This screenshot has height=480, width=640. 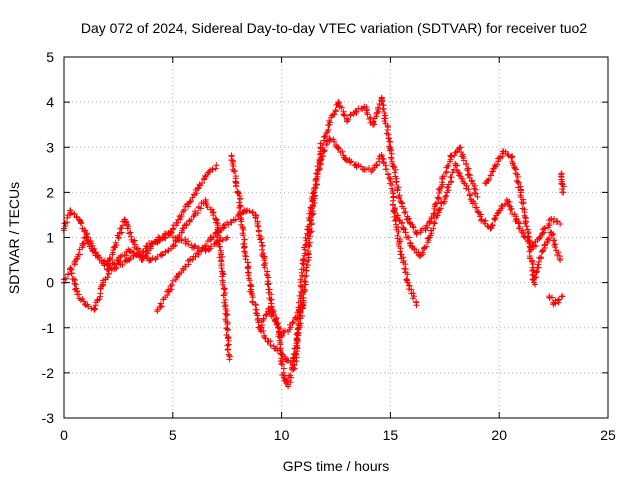 What do you see at coordinates (499, 435) in the screenshot?
I see `x-tick-label: 20` at bounding box center [499, 435].